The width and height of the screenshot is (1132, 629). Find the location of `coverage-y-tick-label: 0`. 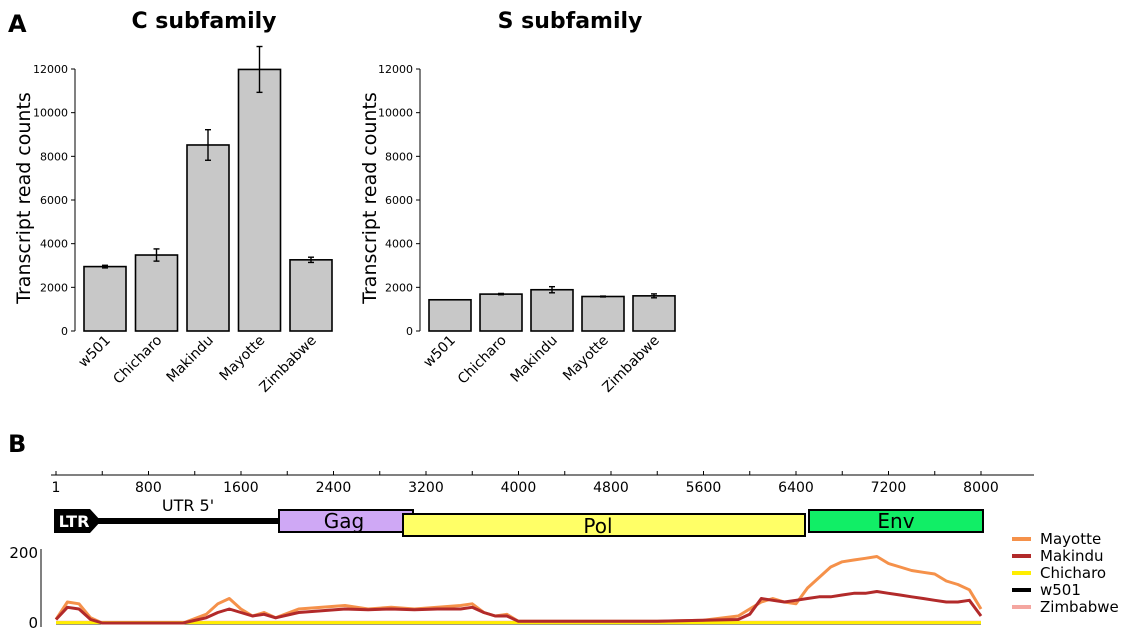

coverage-y-tick-label: 0 is located at coordinates (33, 621).